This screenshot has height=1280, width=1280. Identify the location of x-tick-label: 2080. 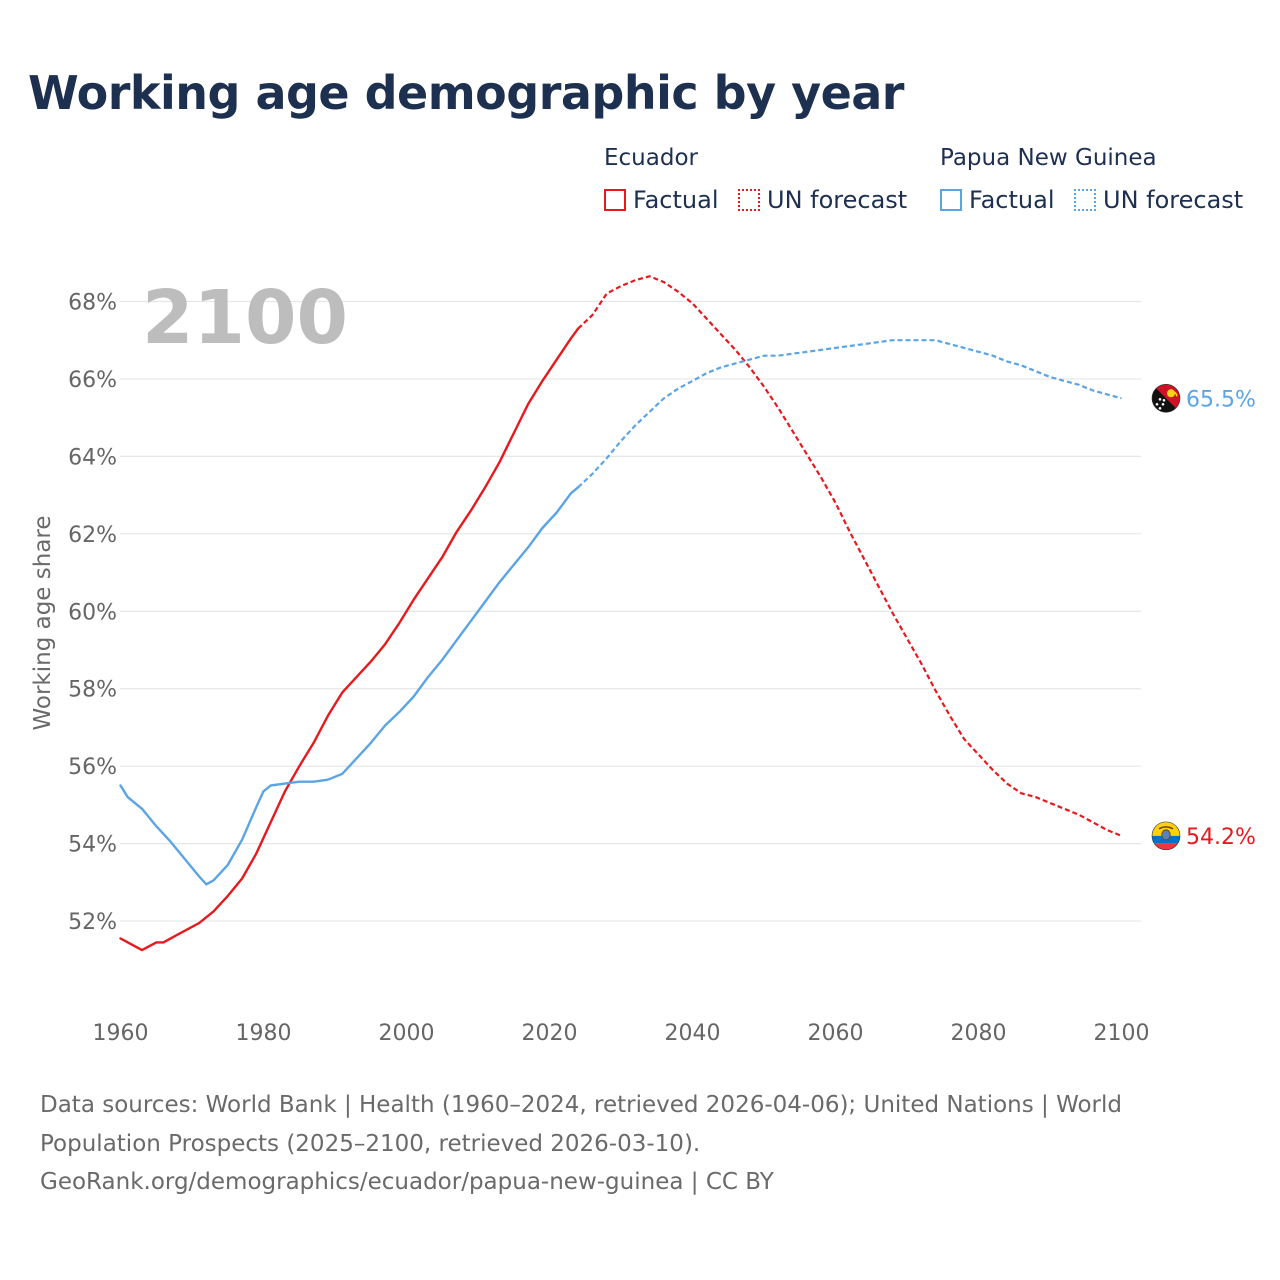
(979, 1033).